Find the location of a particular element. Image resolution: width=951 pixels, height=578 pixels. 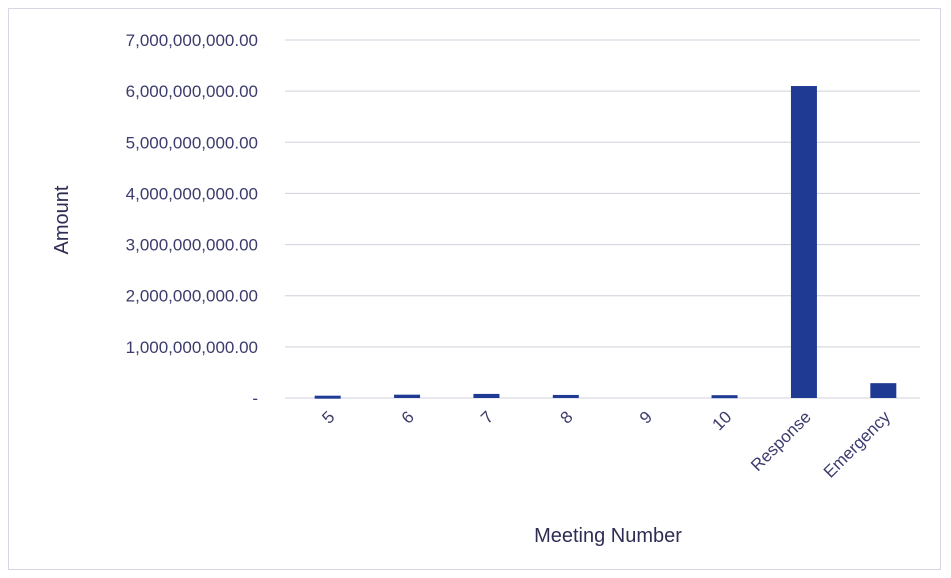

y-tick-label: 5,000,000,000.00 is located at coordinates (192, 142).